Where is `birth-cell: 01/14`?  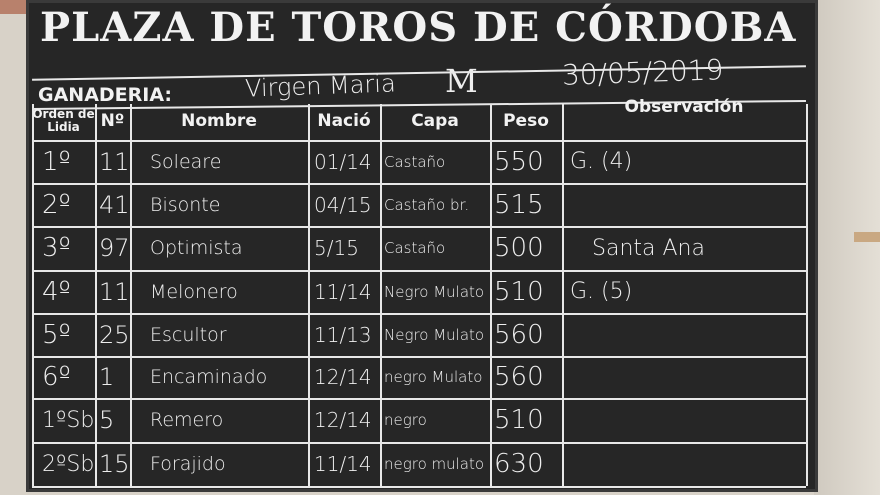 birth-cell: 01/14 is located at coordinates (343, 161).